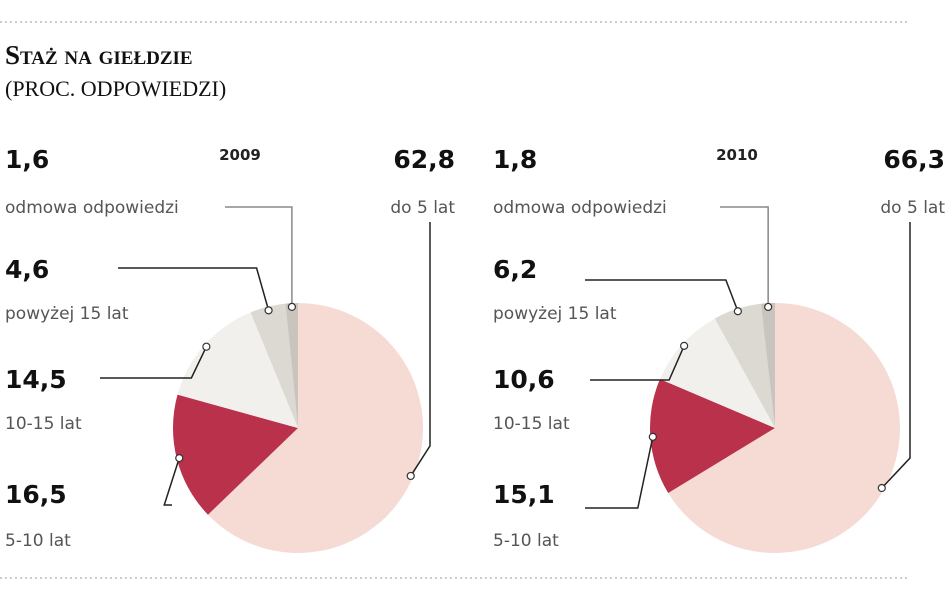  Describe the element at coordinates (36, 379) in the screenshot. I see `value-label: 14,5` at that location.